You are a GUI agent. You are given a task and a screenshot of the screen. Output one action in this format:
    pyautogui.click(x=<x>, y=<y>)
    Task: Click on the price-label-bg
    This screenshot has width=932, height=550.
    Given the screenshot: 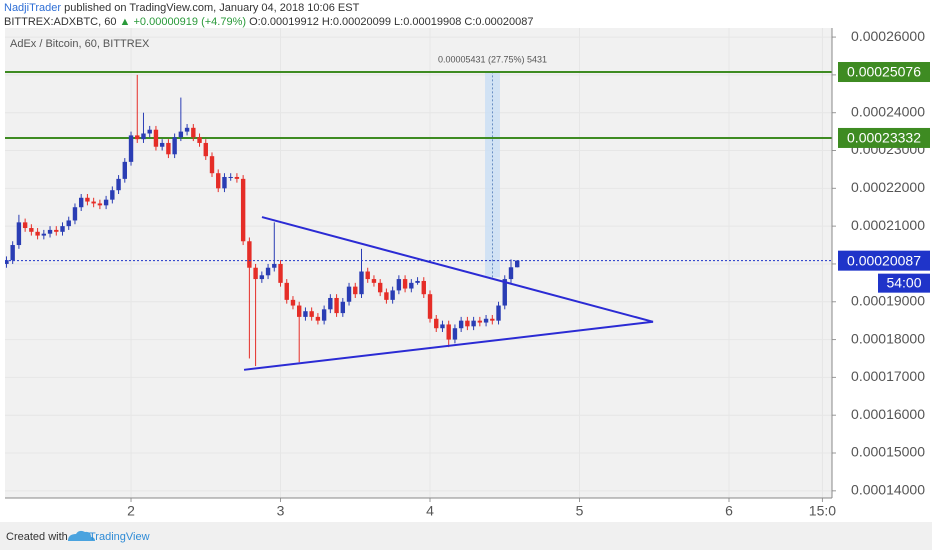 What is the action you would take?
    pyautogui.click(x=884, y=260)
    